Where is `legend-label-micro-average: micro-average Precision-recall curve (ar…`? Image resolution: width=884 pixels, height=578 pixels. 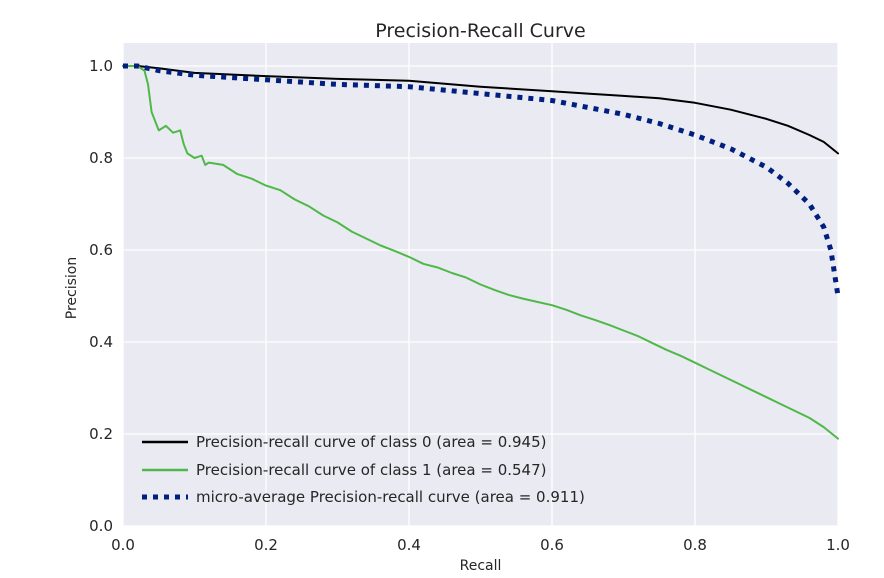
legend-label-micro-average: micro-average Precision-recall curve (ar… is located at coordinates (390, 497).